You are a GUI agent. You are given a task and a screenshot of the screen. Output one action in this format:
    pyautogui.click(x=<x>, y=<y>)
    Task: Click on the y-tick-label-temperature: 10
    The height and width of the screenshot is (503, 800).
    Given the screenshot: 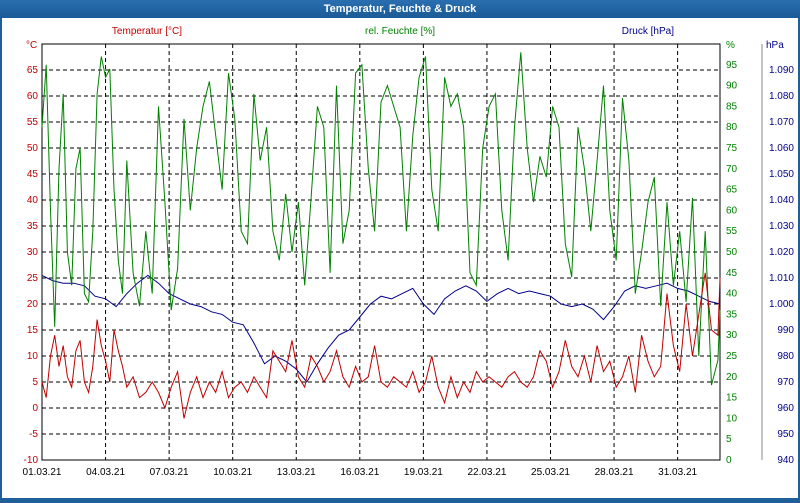 What is the action you would take?
    pyautogui.click(x=33, y=356)
    